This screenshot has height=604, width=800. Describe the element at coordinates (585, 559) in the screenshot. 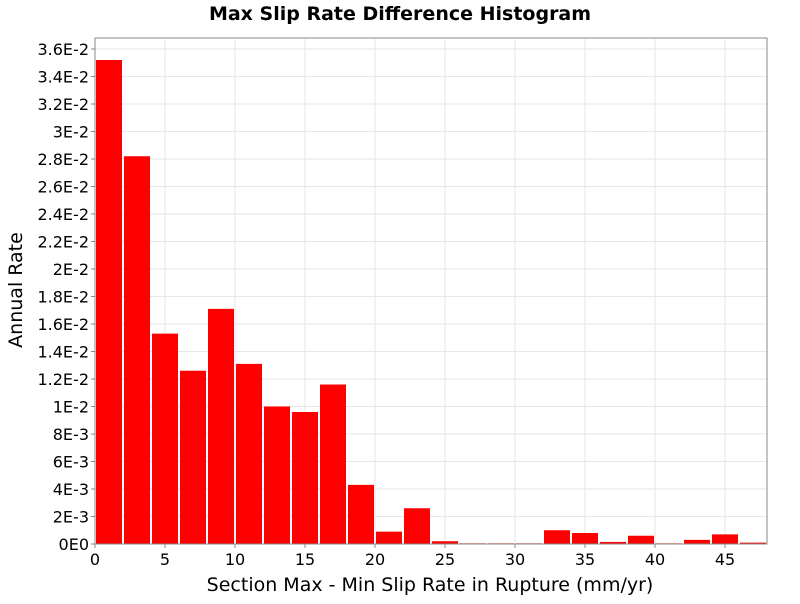

I see `x-tick-label: 35` at that location.